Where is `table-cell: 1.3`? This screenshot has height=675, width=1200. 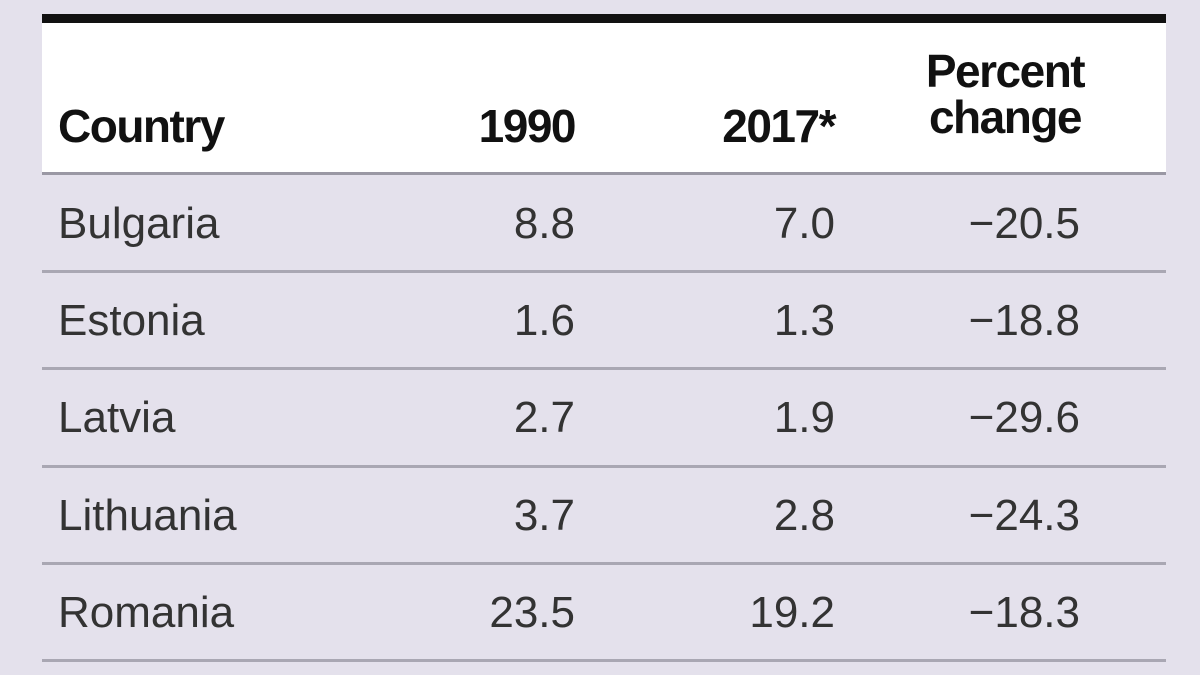 table-cell: 1.3 is located at coordinates (804, 321).